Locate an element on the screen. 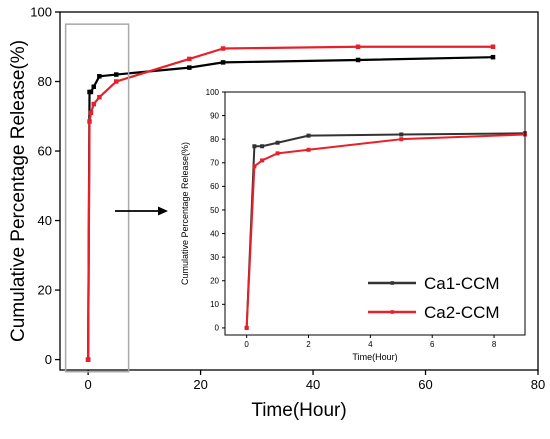 This screenshot has width=550, height=439. inset-y-tick-label: 40 is located at coordinates (214, 233).